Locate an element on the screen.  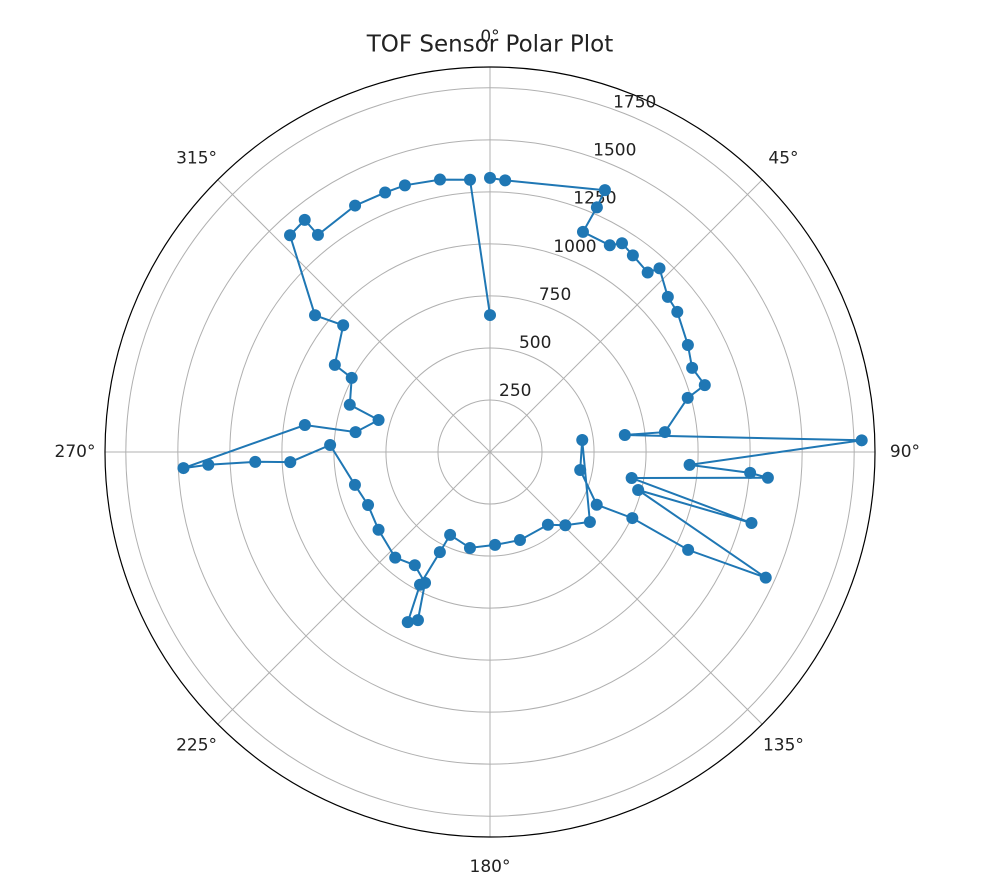
angle-tick-label: 270° is located at coordinates (75, 452).